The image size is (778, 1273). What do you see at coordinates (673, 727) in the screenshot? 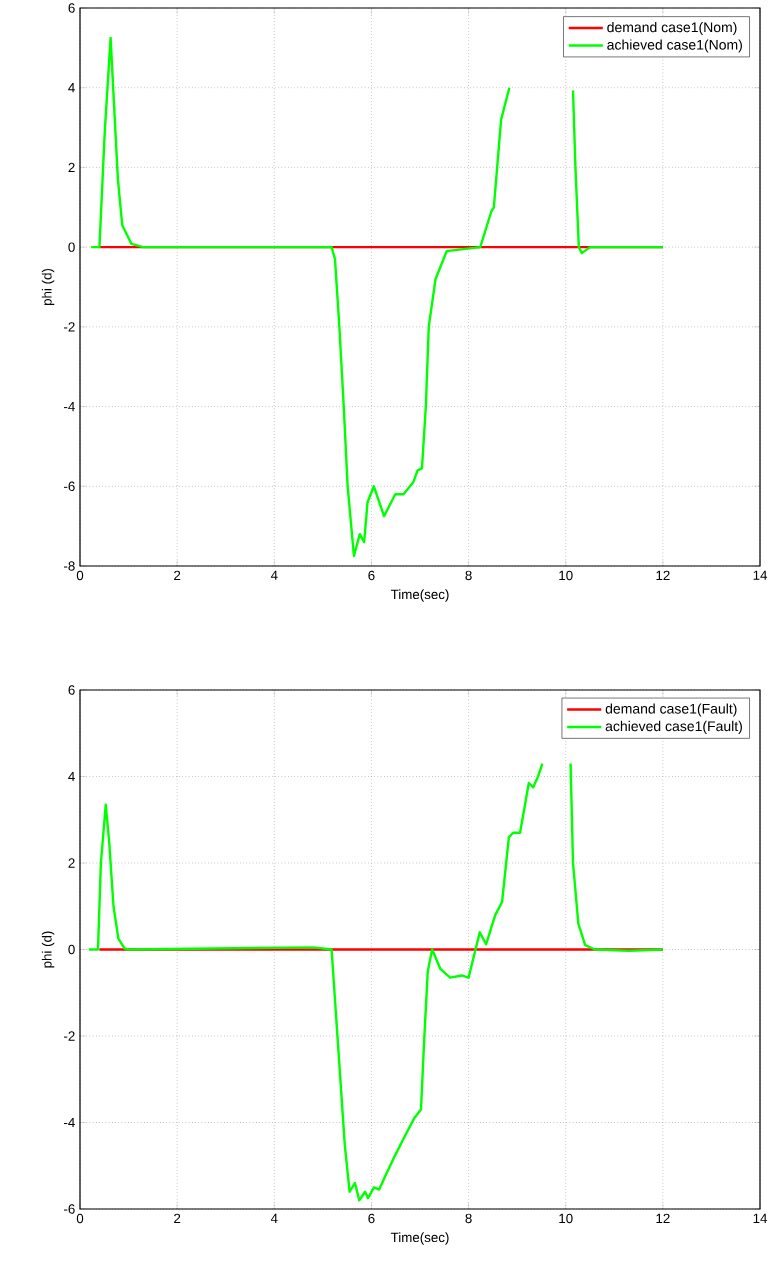
I see `legend-label: achieved case1(Fault)` at bounding box center [673, 727].